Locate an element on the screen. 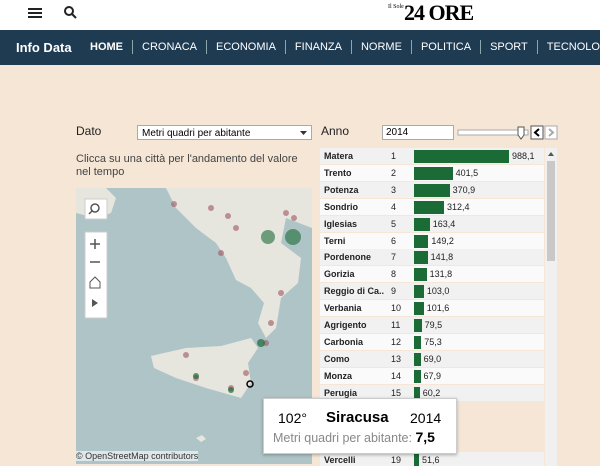 The width and height of the screenshot is (600, 466). tooltip-metric: Metri quadri per abitante: 7,5 is located at coordinates (354, 437).